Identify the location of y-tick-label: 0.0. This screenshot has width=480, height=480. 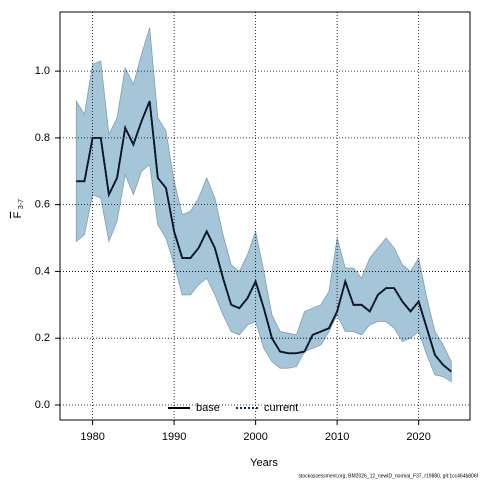
(42, 405).